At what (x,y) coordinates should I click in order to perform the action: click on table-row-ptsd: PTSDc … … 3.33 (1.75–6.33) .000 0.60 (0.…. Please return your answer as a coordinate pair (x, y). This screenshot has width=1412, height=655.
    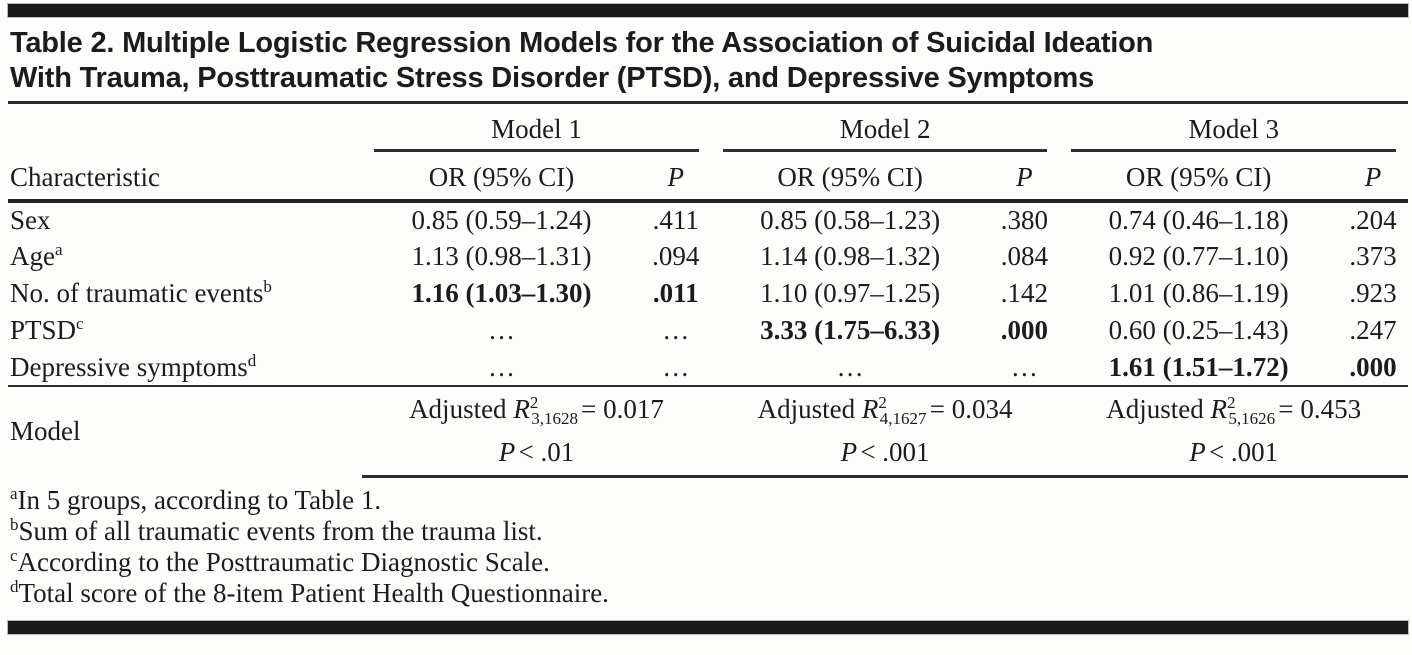
    Looking at the image, I should click on (708, 330).